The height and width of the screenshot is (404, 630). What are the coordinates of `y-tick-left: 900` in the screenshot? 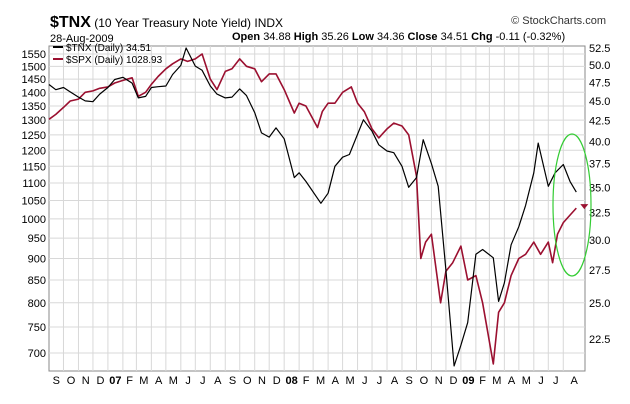 It's located at (37, 259).